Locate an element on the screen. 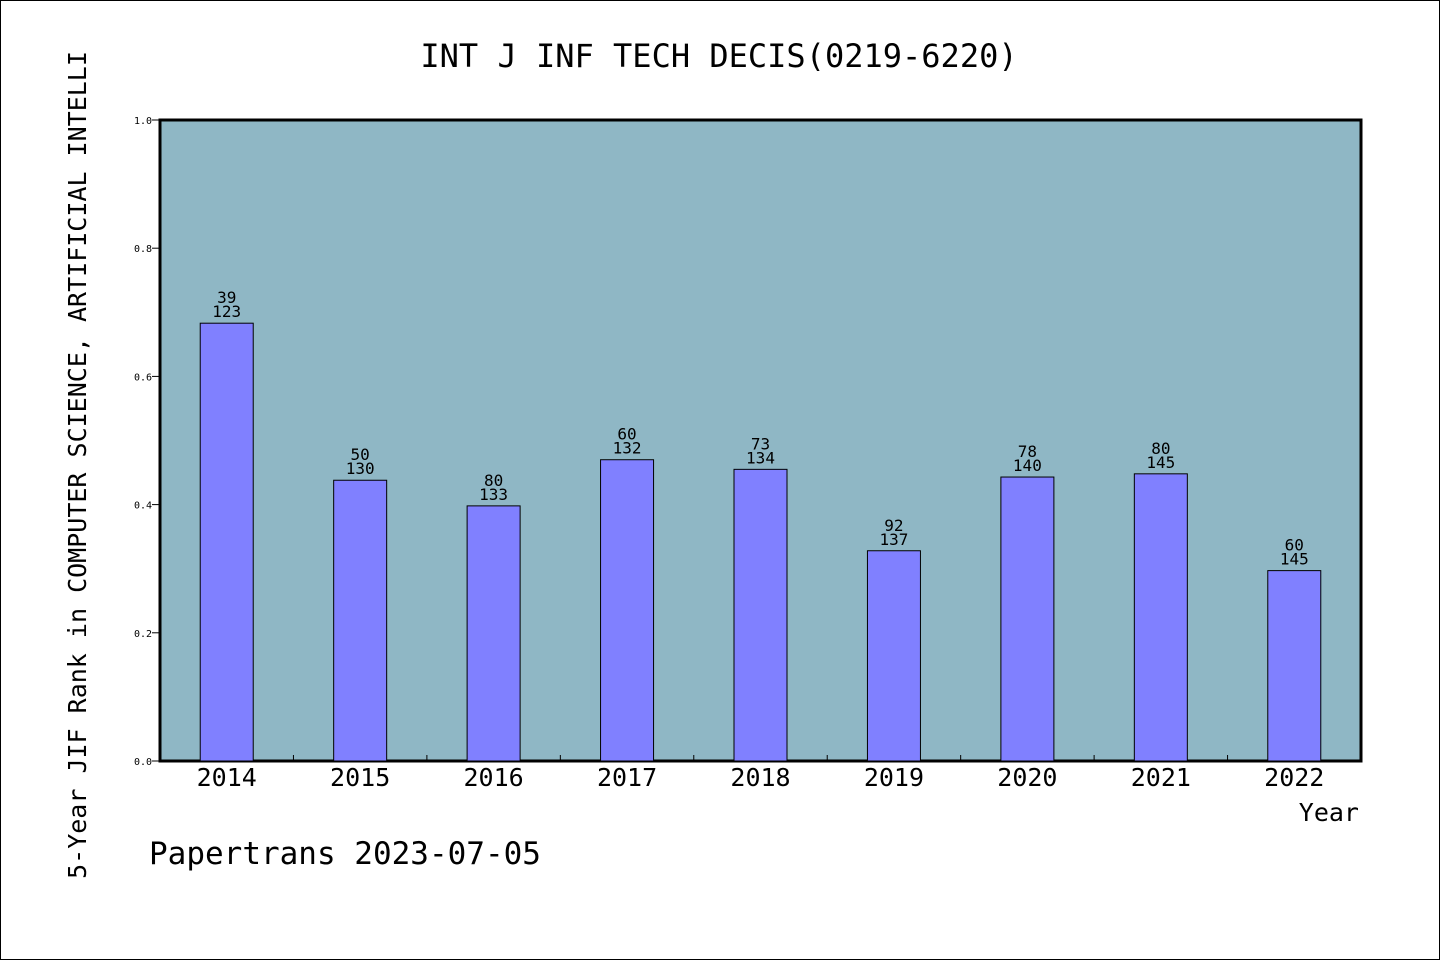  bar-rank-label: 78 is located at coordinates (1027, 451).